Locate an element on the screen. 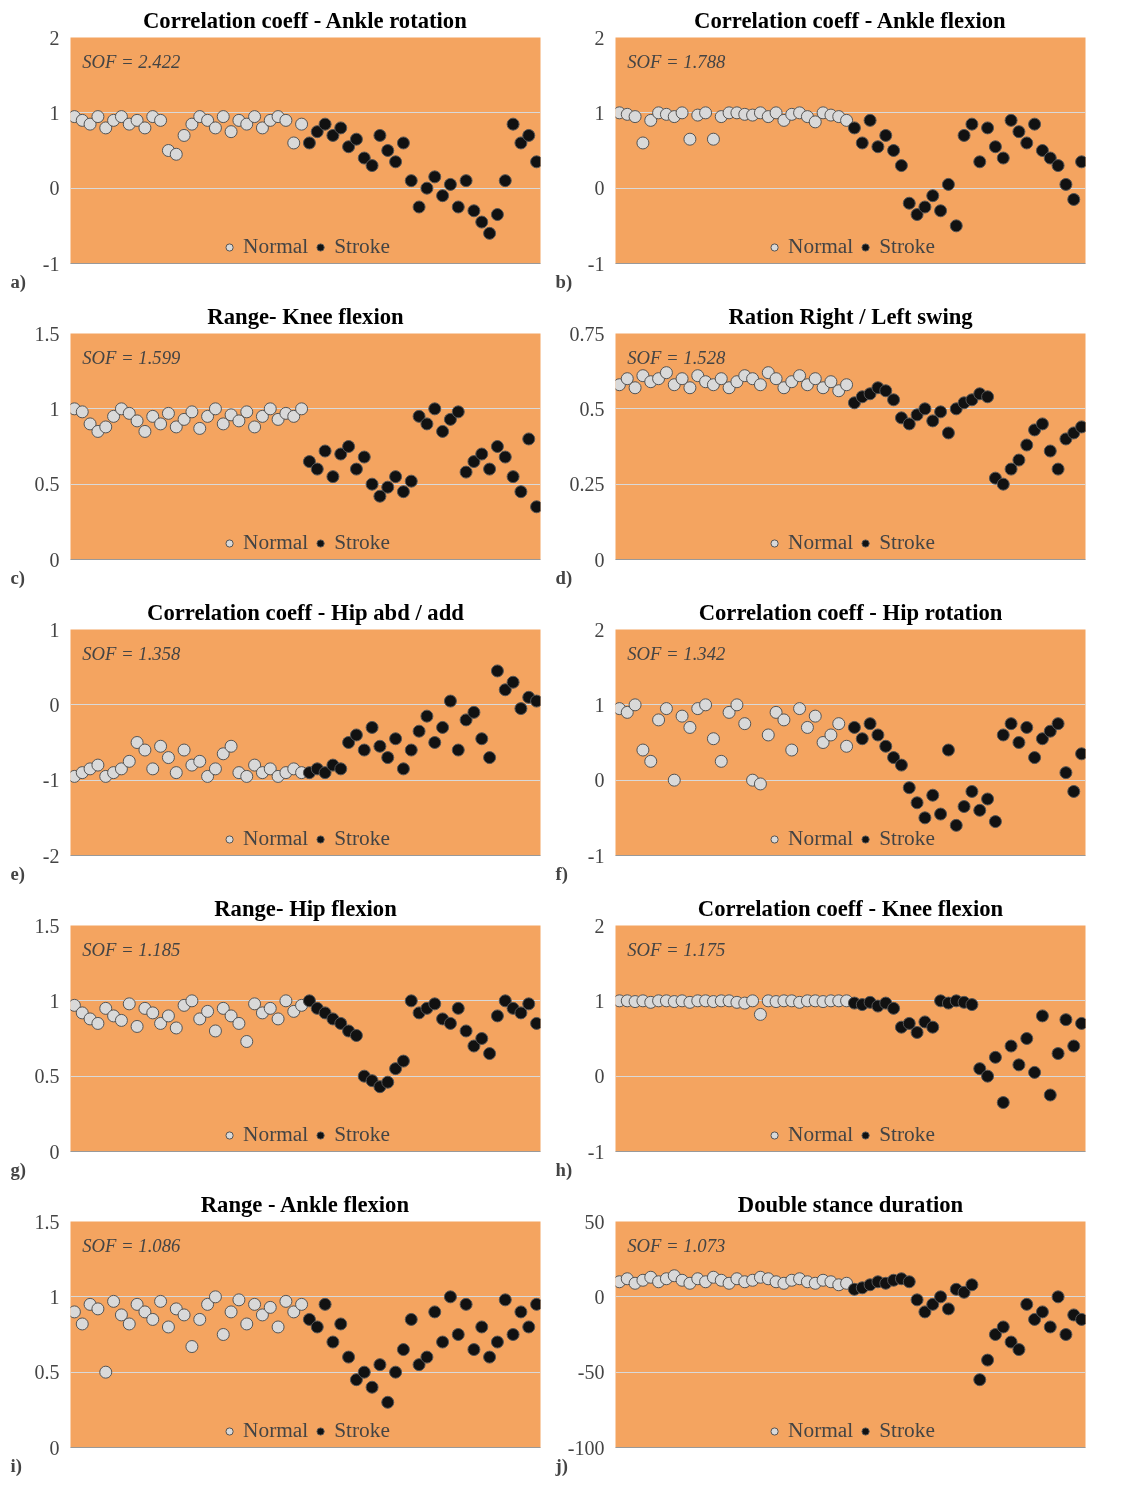 The width and height of the screenshot is (1133, 1512). text: g) is located at coordinates (18, 1169).